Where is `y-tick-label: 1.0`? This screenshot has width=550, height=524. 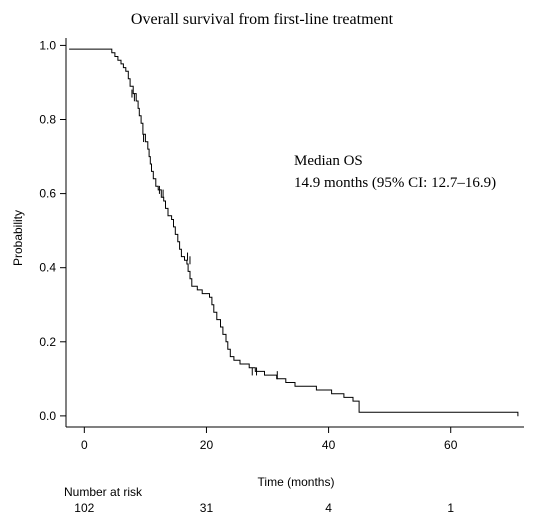
y-tick-label: 1.0 is located at coordinates (47, 45).